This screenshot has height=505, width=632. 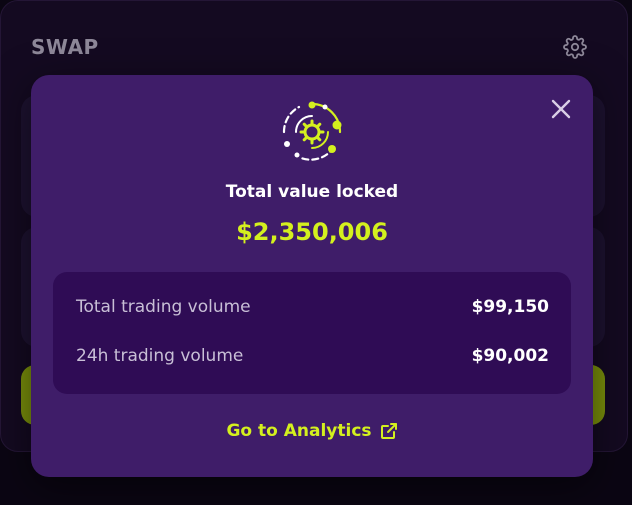 What do you see at coordinates (575, 47) in the screenshot?
I see `gear-icon` at bounding box center [575, 47].